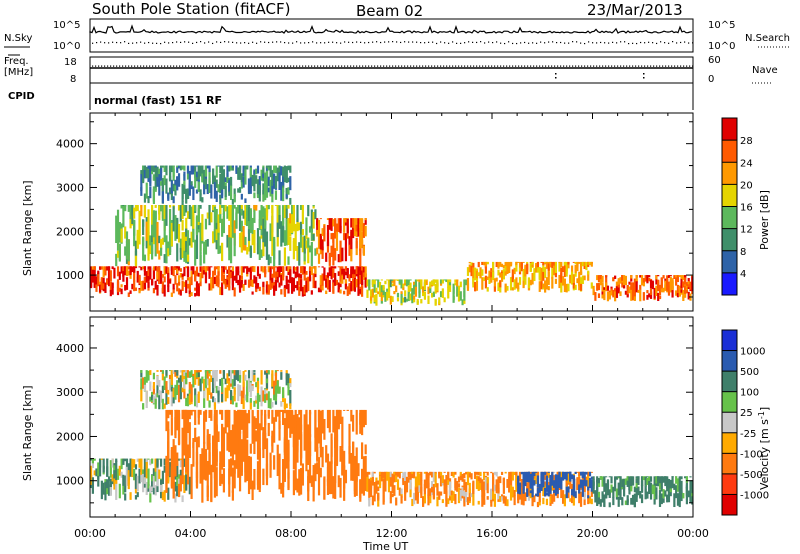 Image resolution: width=800 pixels, height=554 pixels. Describe the element at coordinates (749, 393) in the screenshot. I see `colorbar-tick-label: 100` at that location.